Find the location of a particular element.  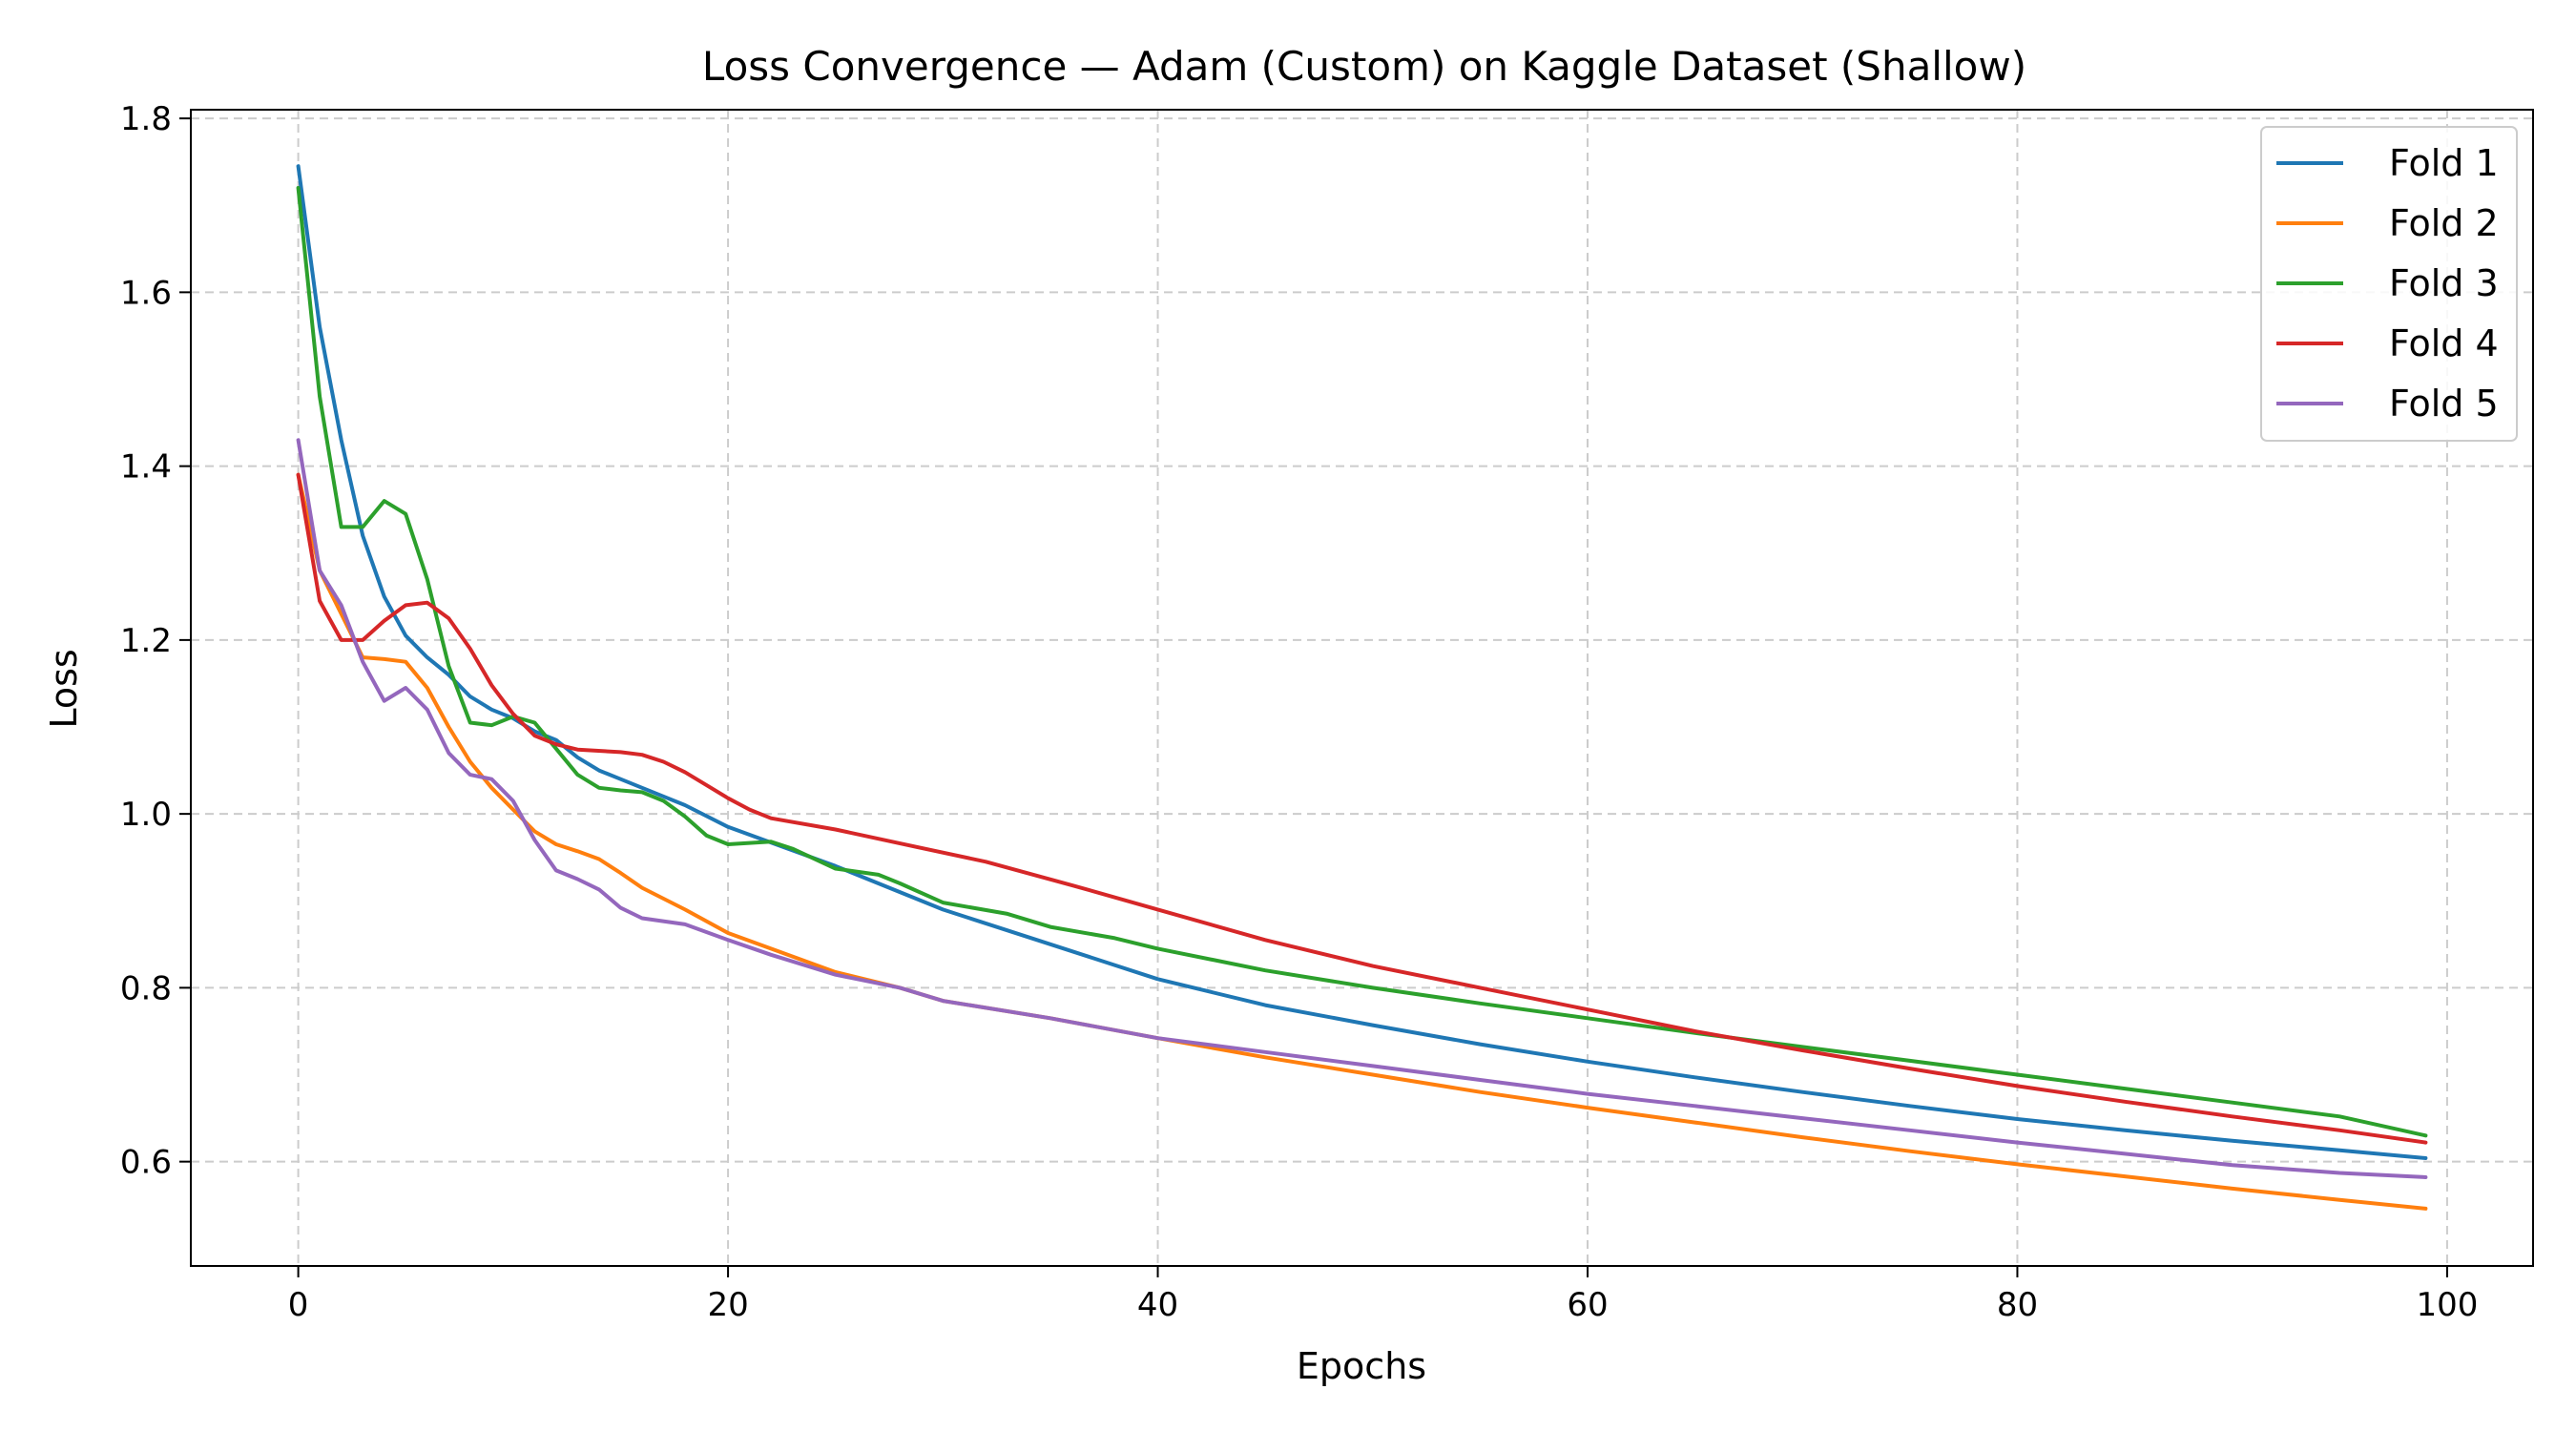

y-tick-label: 1.0 is located at coordinates (146, 815).